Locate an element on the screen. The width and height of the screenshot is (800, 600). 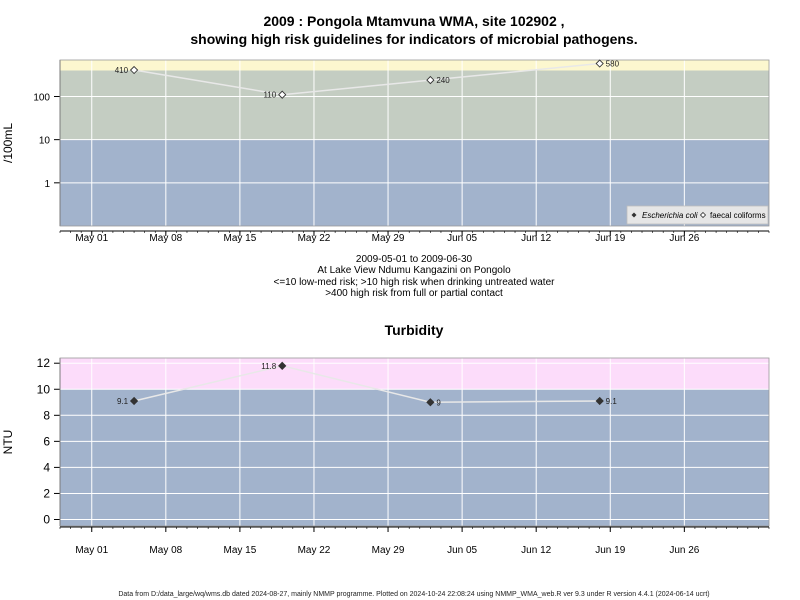
chart1-ytick-label: 1 is located at coordinates (47, 184).